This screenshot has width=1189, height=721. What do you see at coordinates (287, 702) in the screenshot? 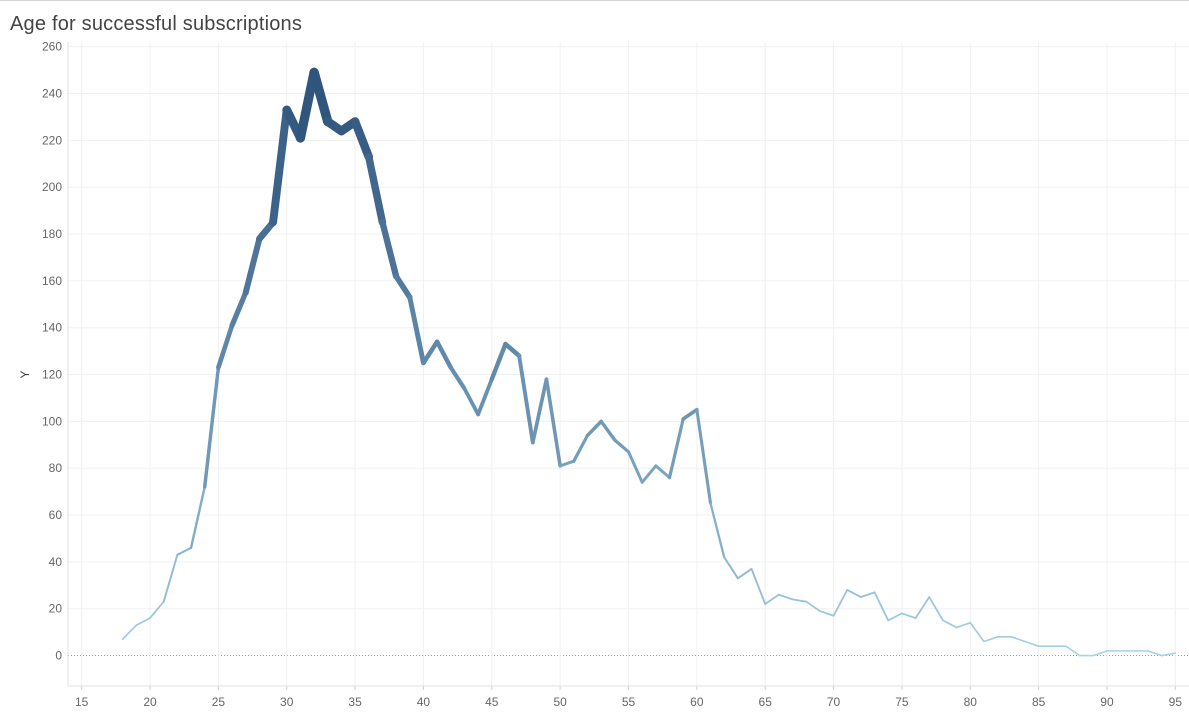
I see `x-tick-label: 30` at bounding box center [287, 702].